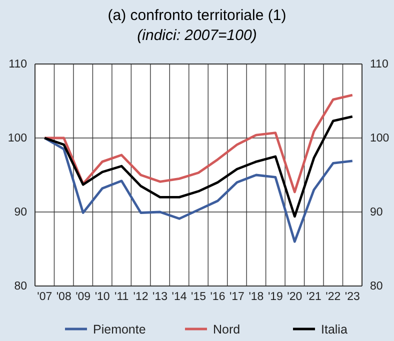  I want to click on y2-tick-label: 90, so click(376, 212).